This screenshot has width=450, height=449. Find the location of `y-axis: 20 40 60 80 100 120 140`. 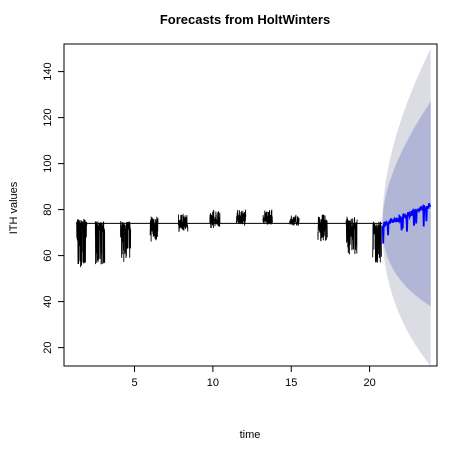

y-axis: 20 40 60 80 100 120 140 is located at coordinates (53, 208).